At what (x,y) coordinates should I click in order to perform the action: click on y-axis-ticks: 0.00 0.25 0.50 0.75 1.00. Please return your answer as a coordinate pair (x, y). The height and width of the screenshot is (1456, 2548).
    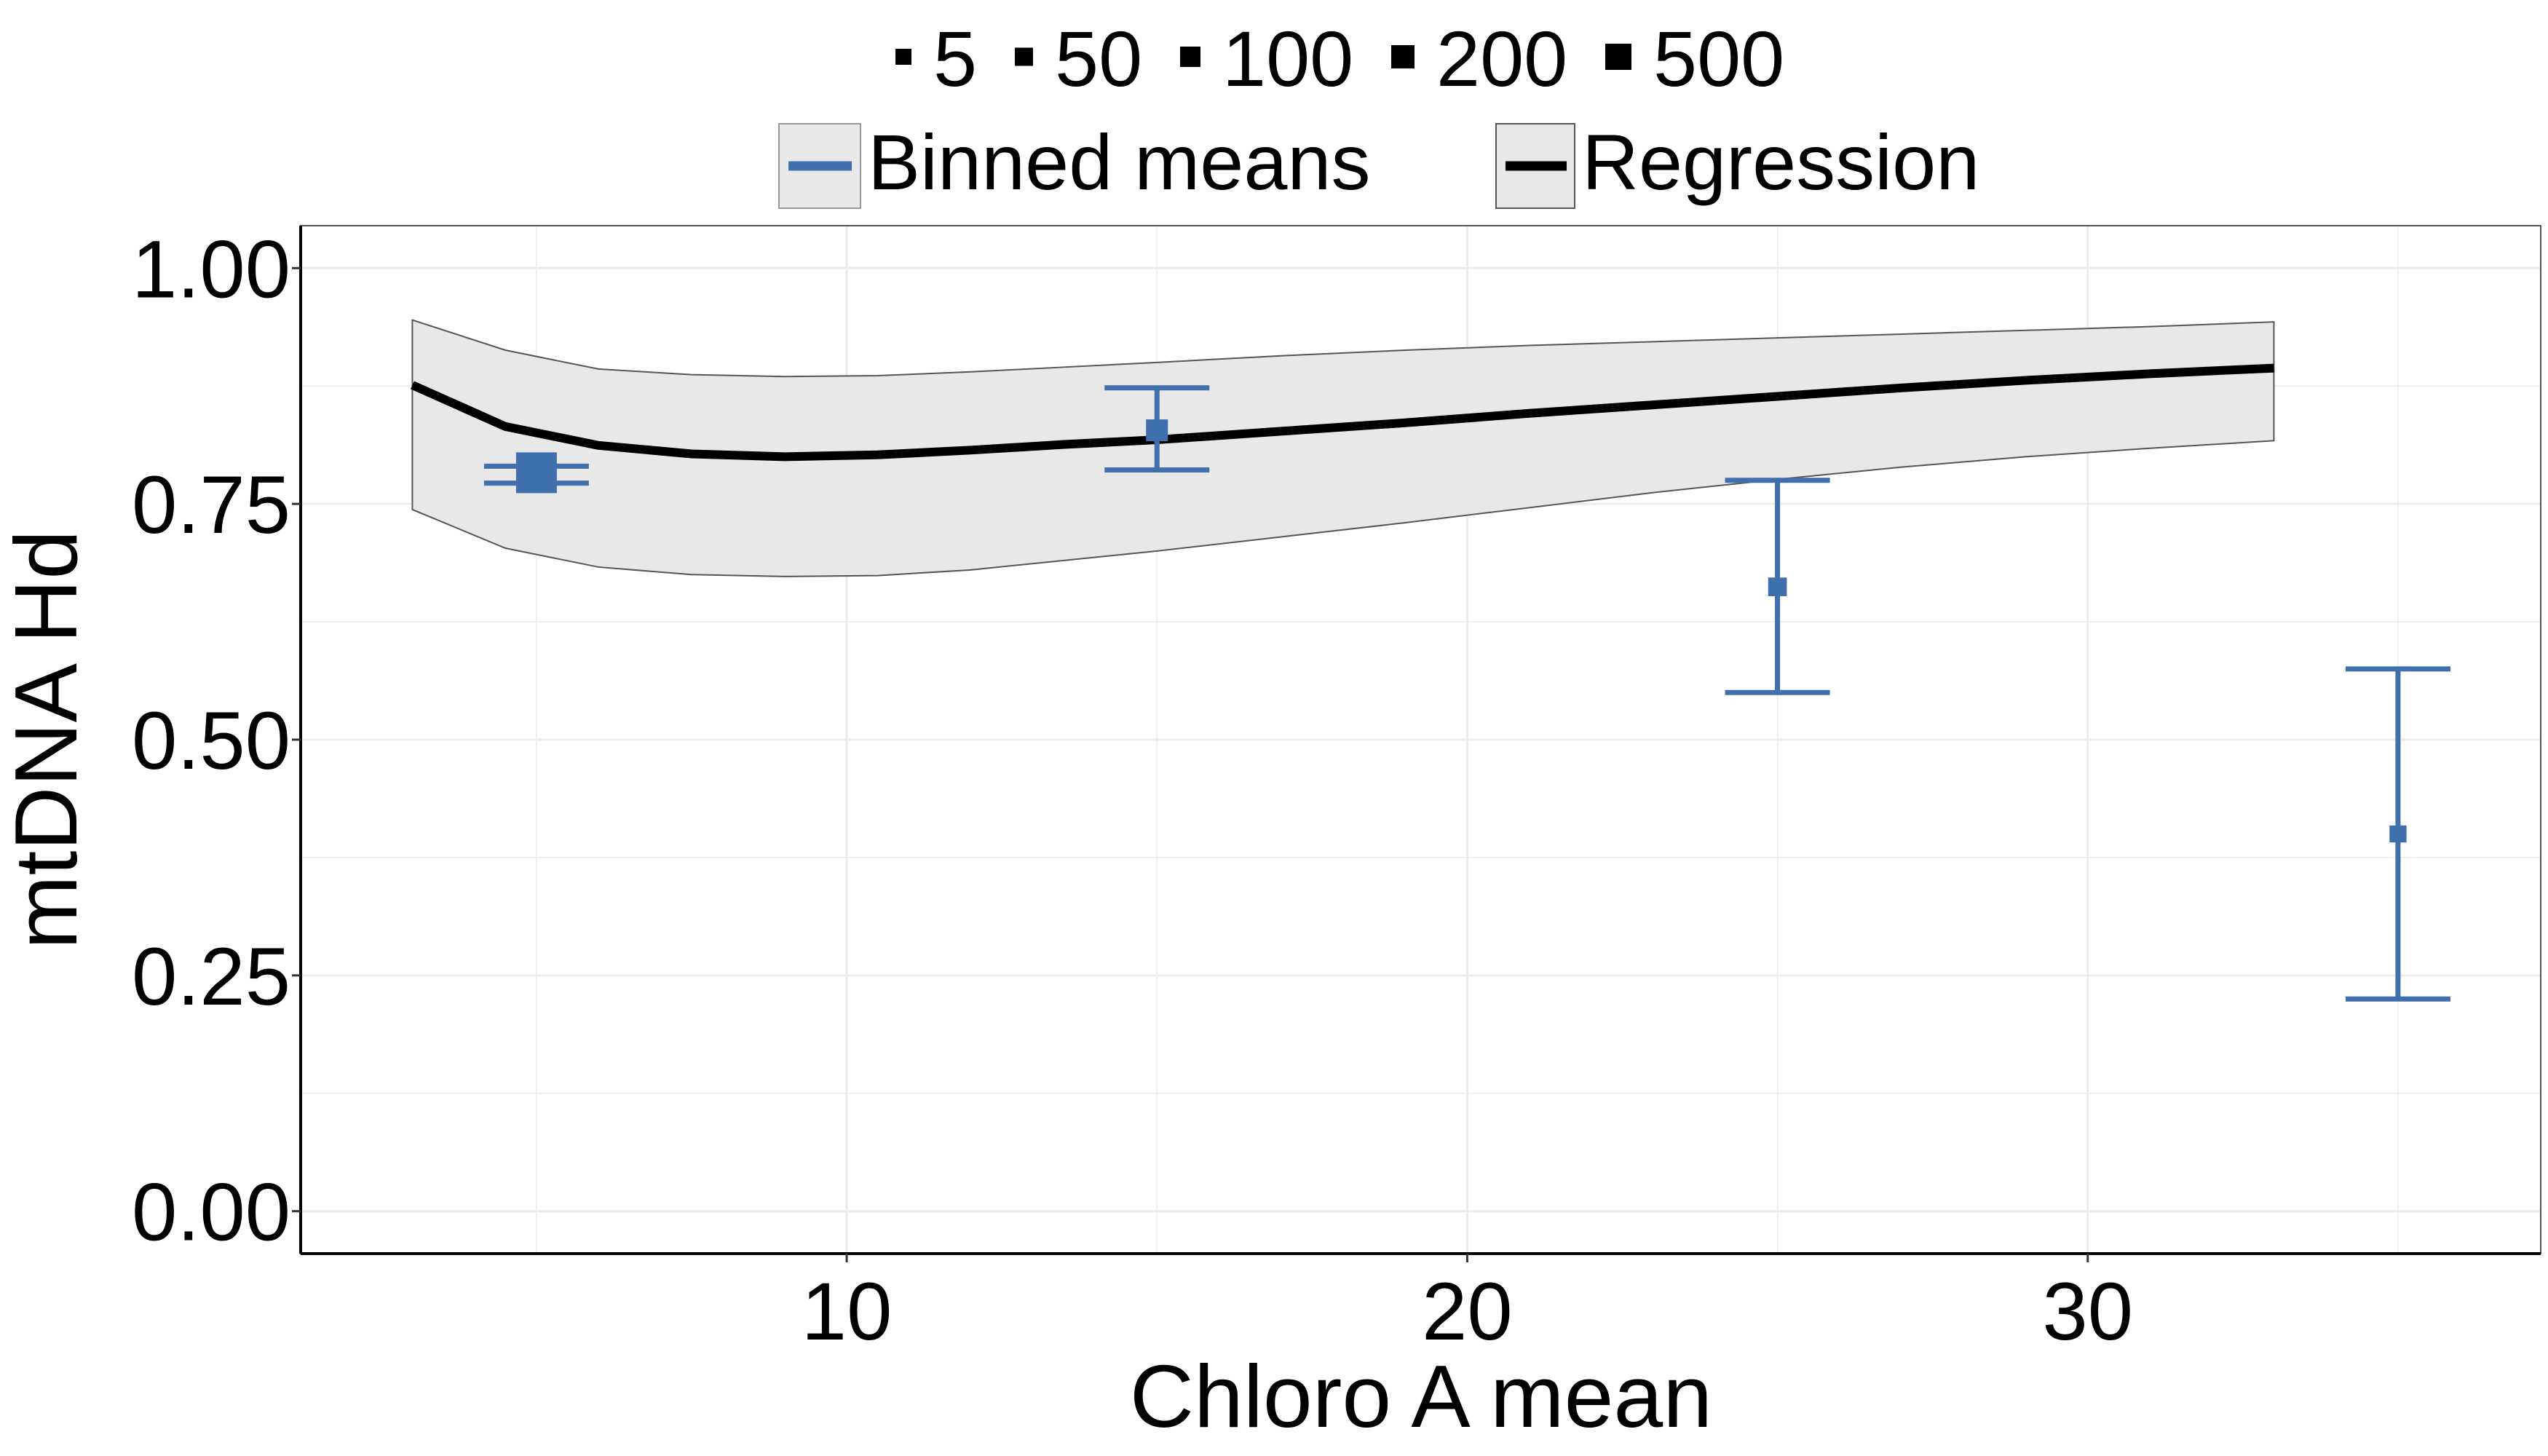
    Looking at the image, I should click on (216, 740).